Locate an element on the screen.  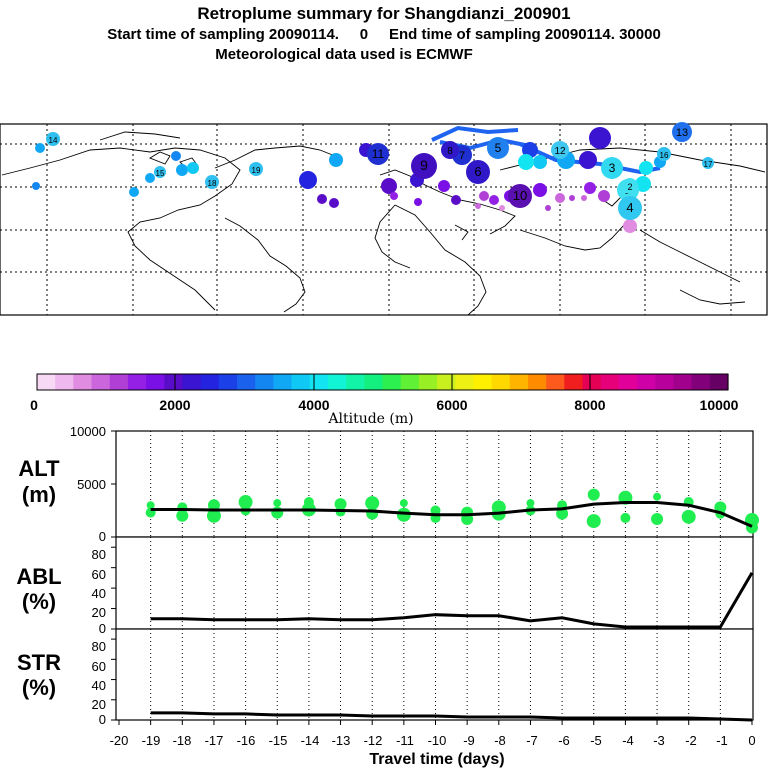
colorbar-cells is located at coordinates (383, 382).